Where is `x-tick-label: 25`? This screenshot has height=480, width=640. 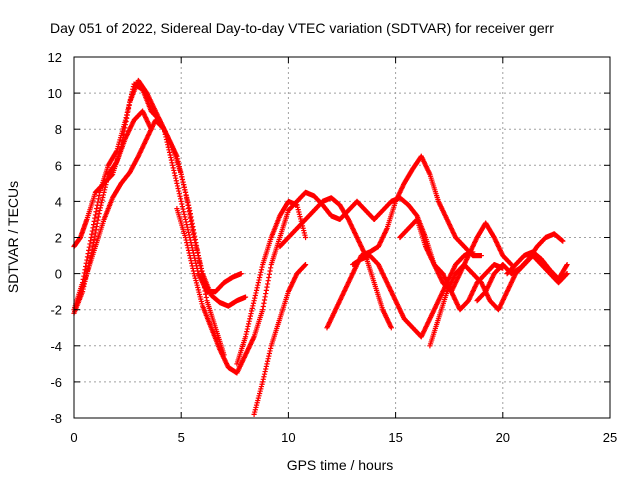
x-tick-label: 25 is located at coordinates (610, 437).